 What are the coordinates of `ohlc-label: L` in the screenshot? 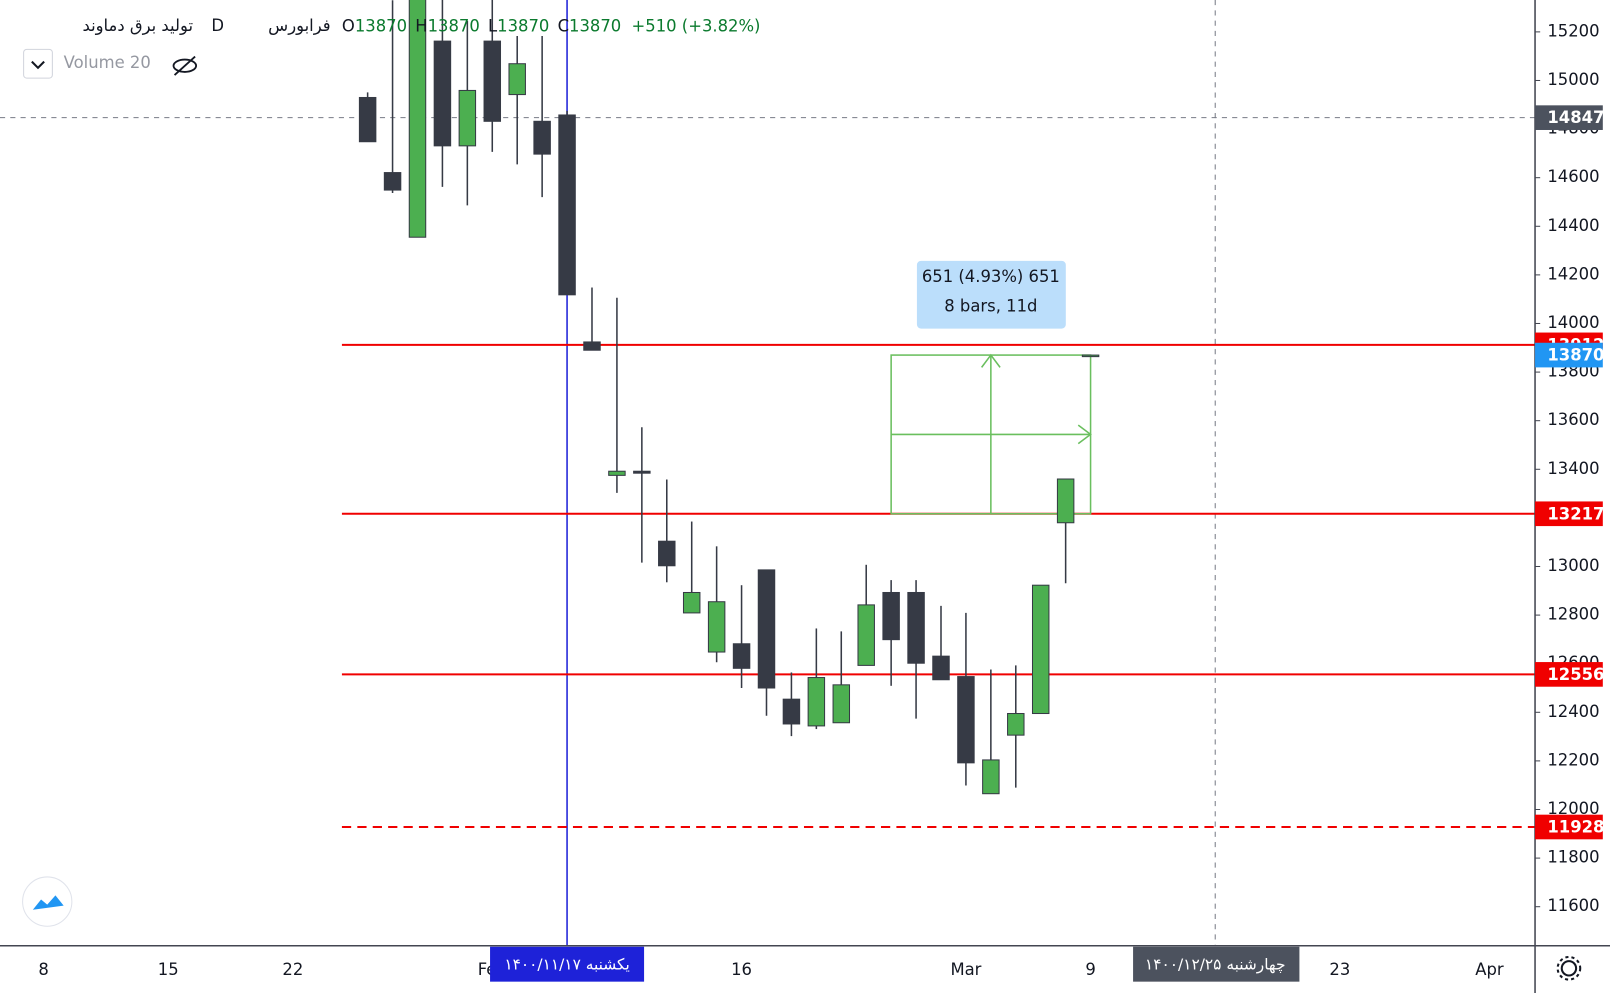 It's located at (493, 25).